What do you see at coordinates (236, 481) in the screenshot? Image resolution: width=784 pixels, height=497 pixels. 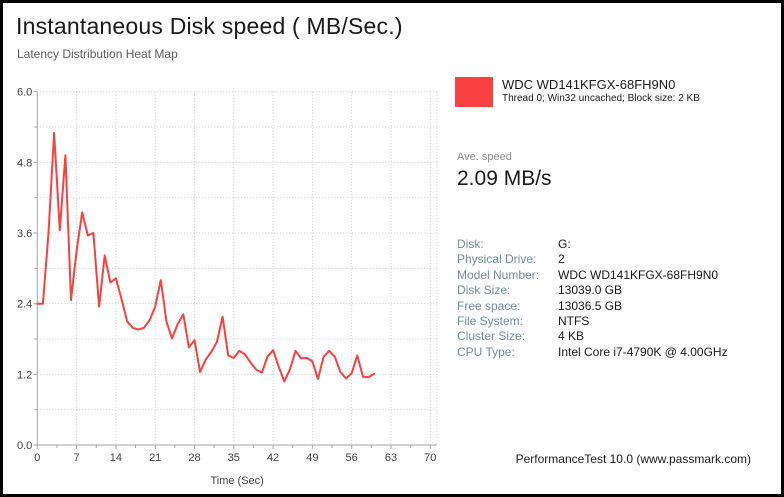 I see `x-axis-title: Time (Sec)` at bounding box center [236, 481].